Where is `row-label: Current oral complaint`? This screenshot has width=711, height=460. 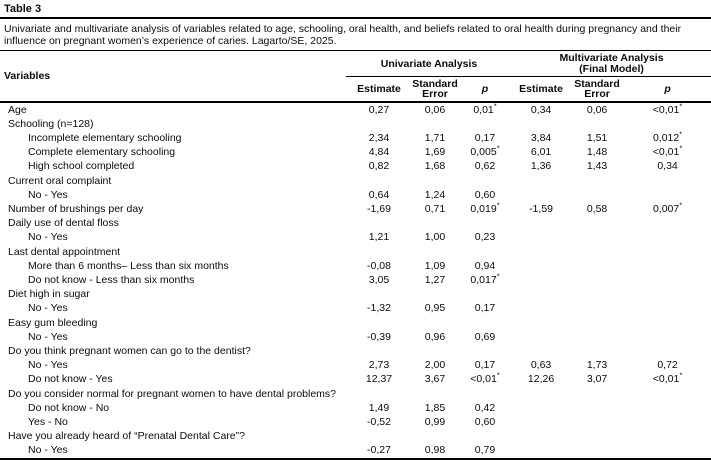 row-label: Current oral complaint is located at coordinates (60, 180).